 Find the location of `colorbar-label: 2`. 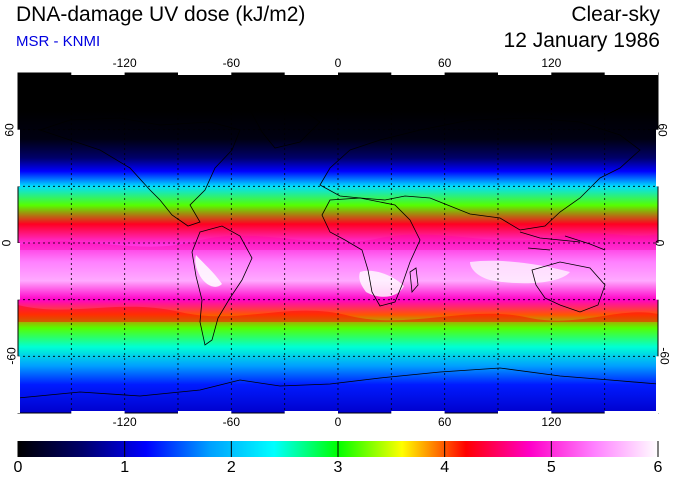

colorbar-label: 2 is located at coordinates (231, 467).